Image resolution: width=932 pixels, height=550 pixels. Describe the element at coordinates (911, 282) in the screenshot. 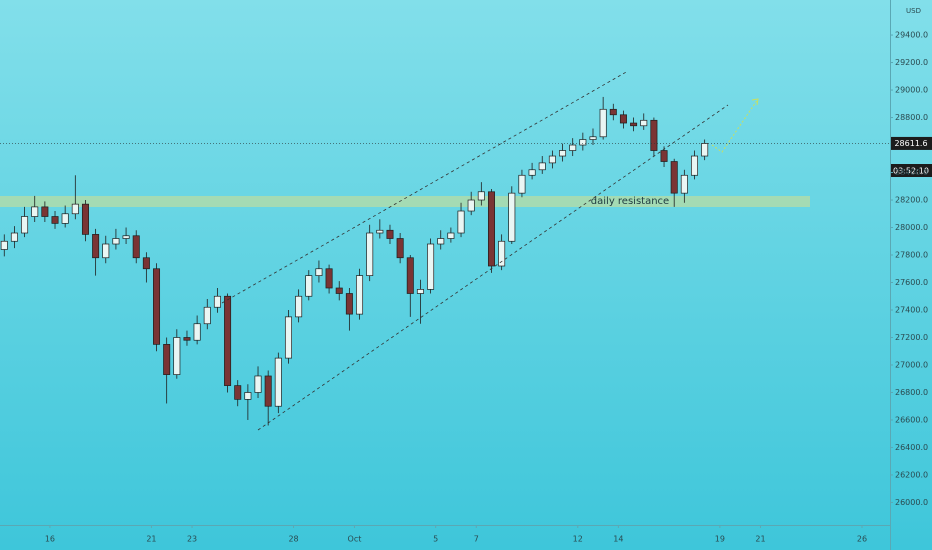

I see `y-tick-label: 27600.0` at that location.